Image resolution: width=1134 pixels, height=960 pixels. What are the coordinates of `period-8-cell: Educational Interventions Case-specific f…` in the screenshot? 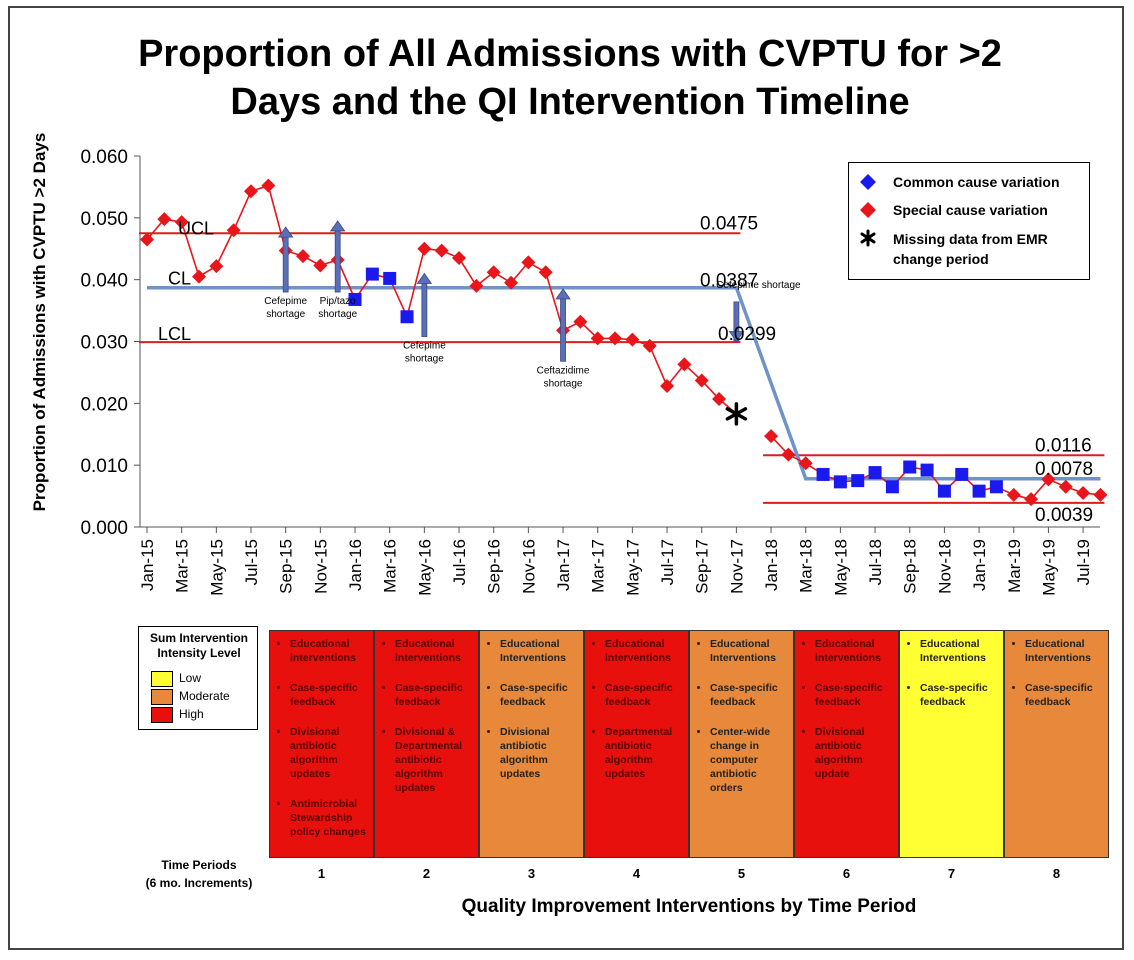 It's located at (1056, 744).